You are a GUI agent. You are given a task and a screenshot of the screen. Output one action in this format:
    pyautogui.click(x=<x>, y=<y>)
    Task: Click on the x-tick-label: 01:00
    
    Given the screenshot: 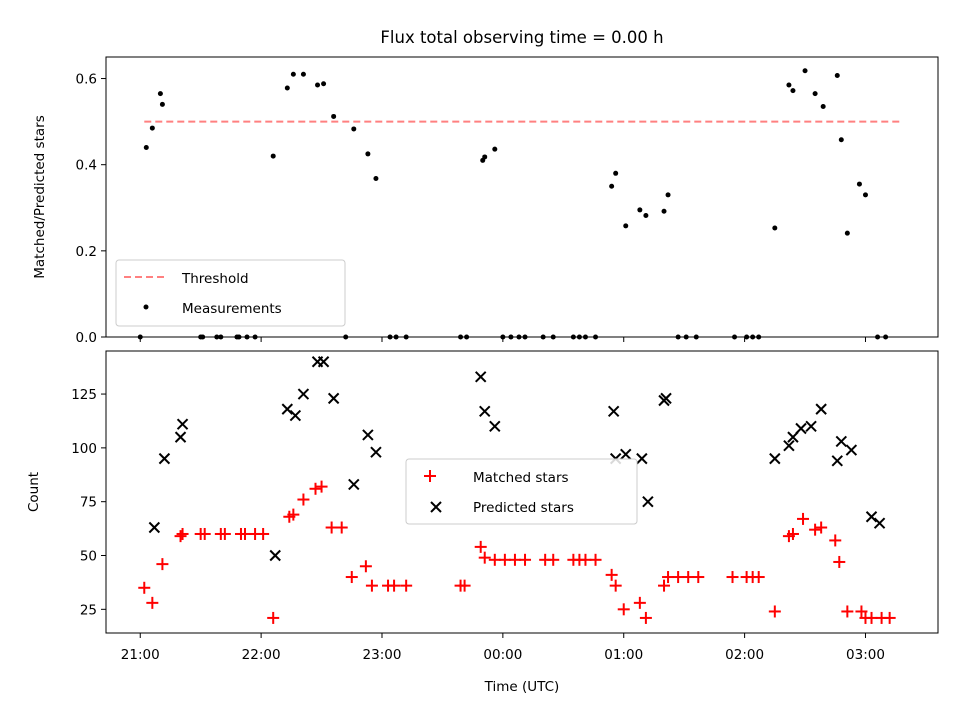 What is the action you would take?
    pyautogui.click(x=623, y=655)
    